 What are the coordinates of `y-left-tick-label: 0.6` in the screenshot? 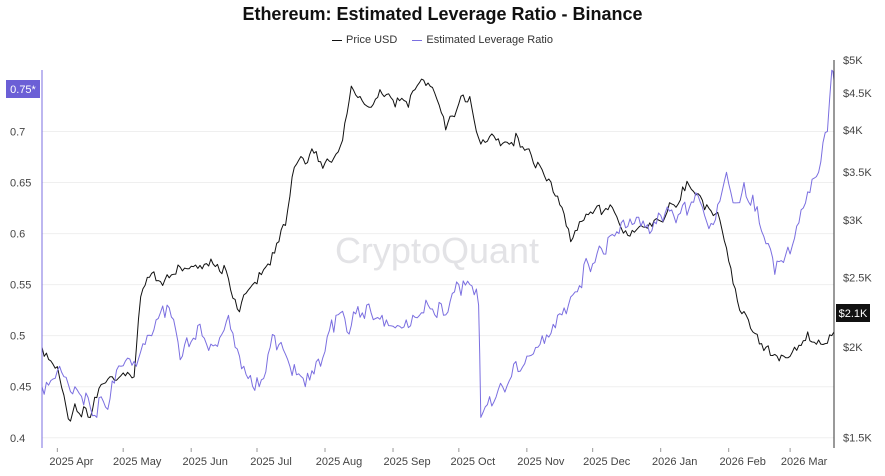 It's located at (17, 235).